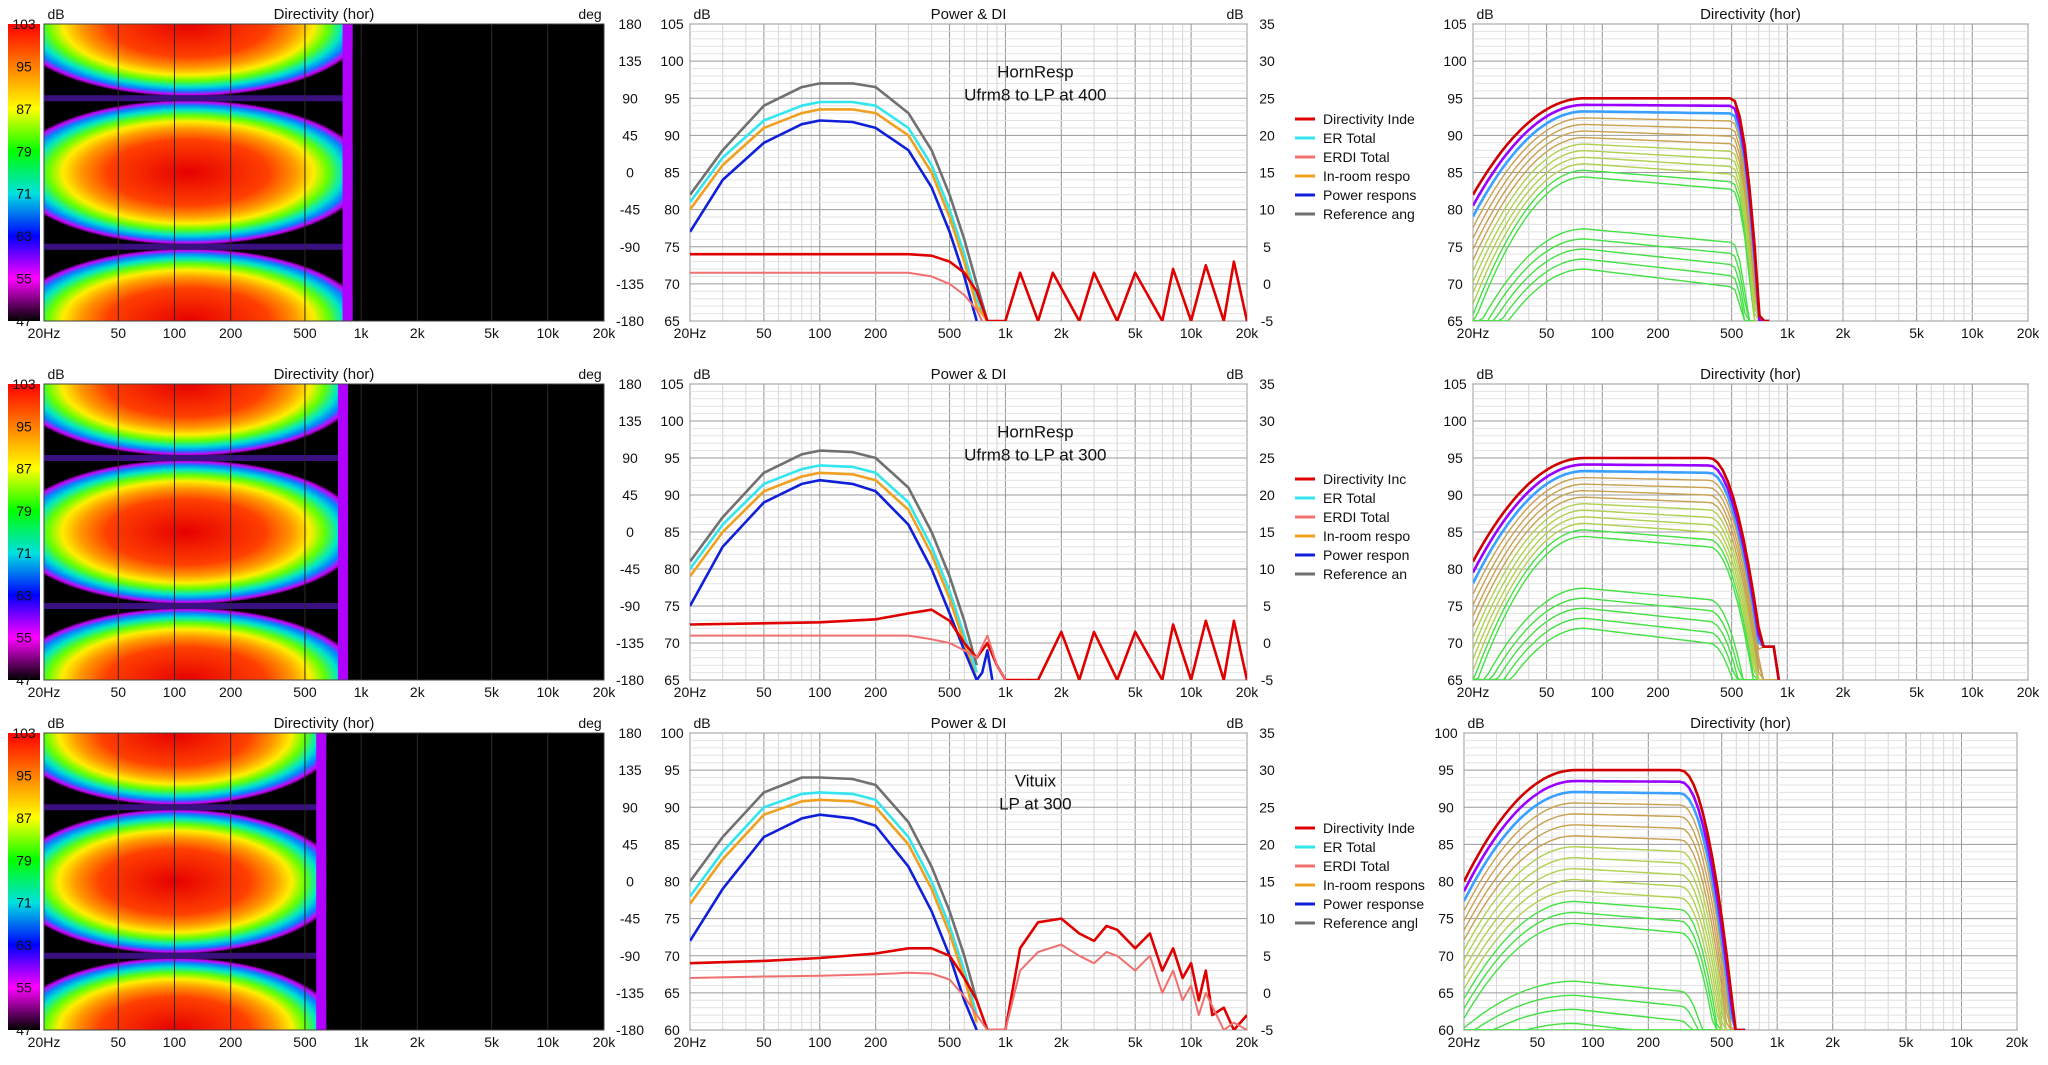 The height and width of the screenshot is (1065, 2048). Describe the element at coordinates (24, 1030) in the screenshot. I see `colorbar-label: 47` at that location.